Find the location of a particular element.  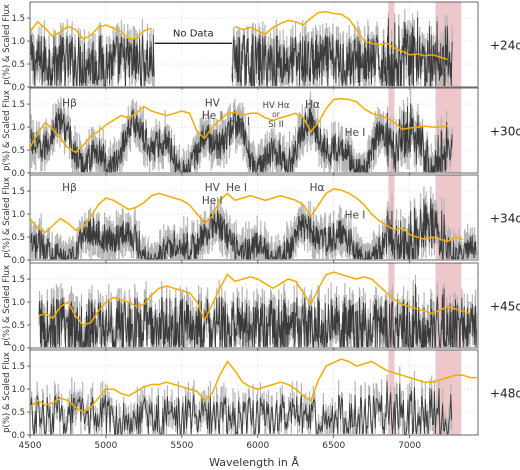

epoch-label: +48d is located at coordinates (505, 394).